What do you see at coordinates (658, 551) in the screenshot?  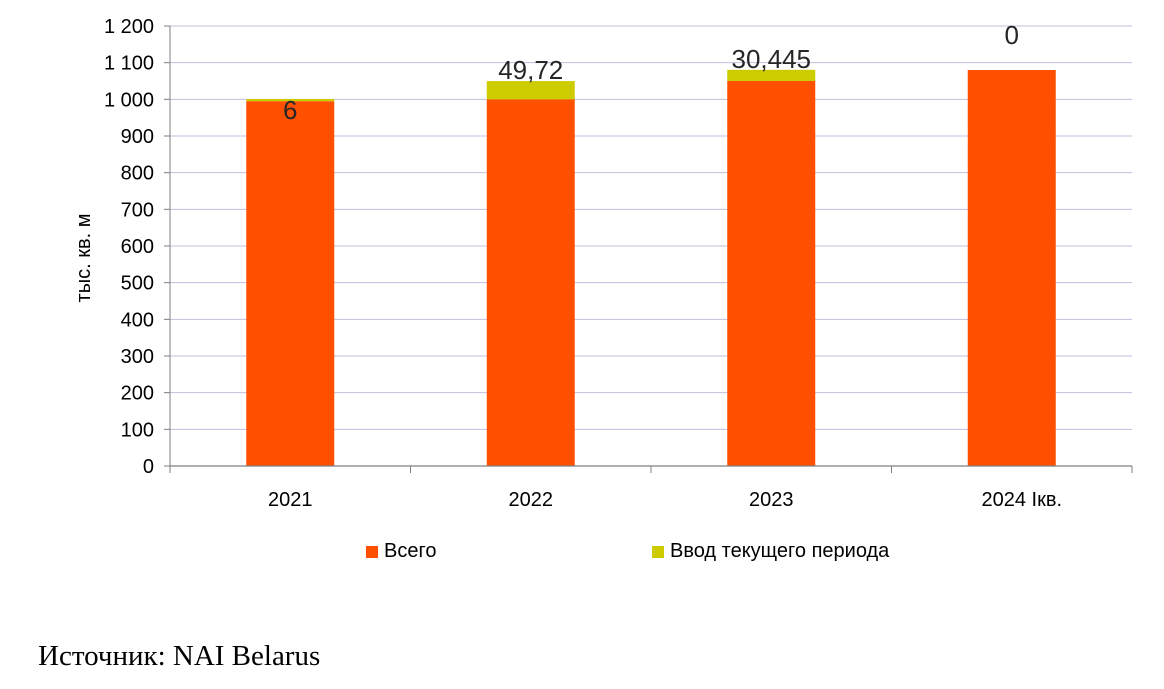 I see `legend-swatch-new` at bounding box center [658, 551].